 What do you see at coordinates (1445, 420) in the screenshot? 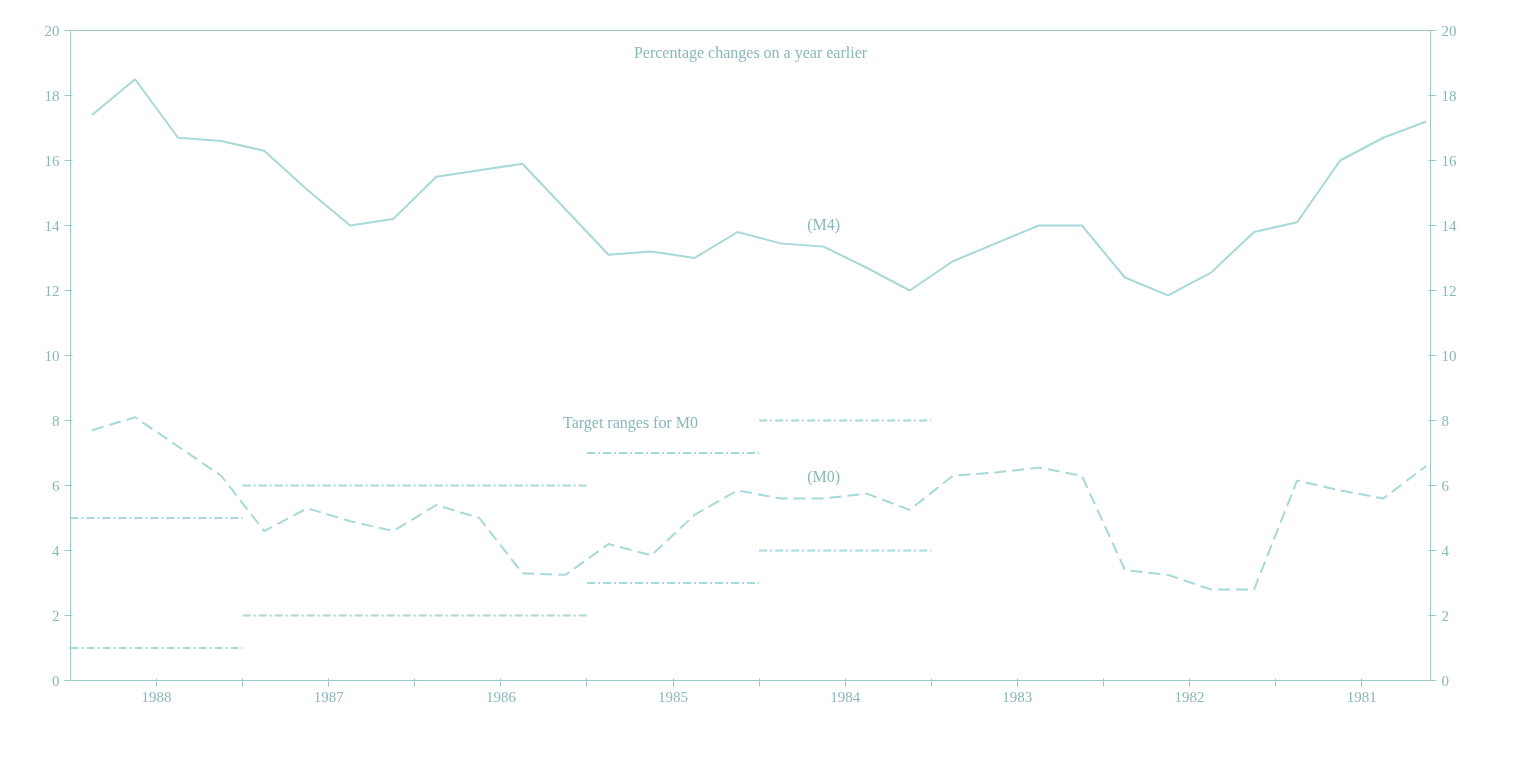
I see `y2-tick-label: 8` at bounding box center [1445, 420].